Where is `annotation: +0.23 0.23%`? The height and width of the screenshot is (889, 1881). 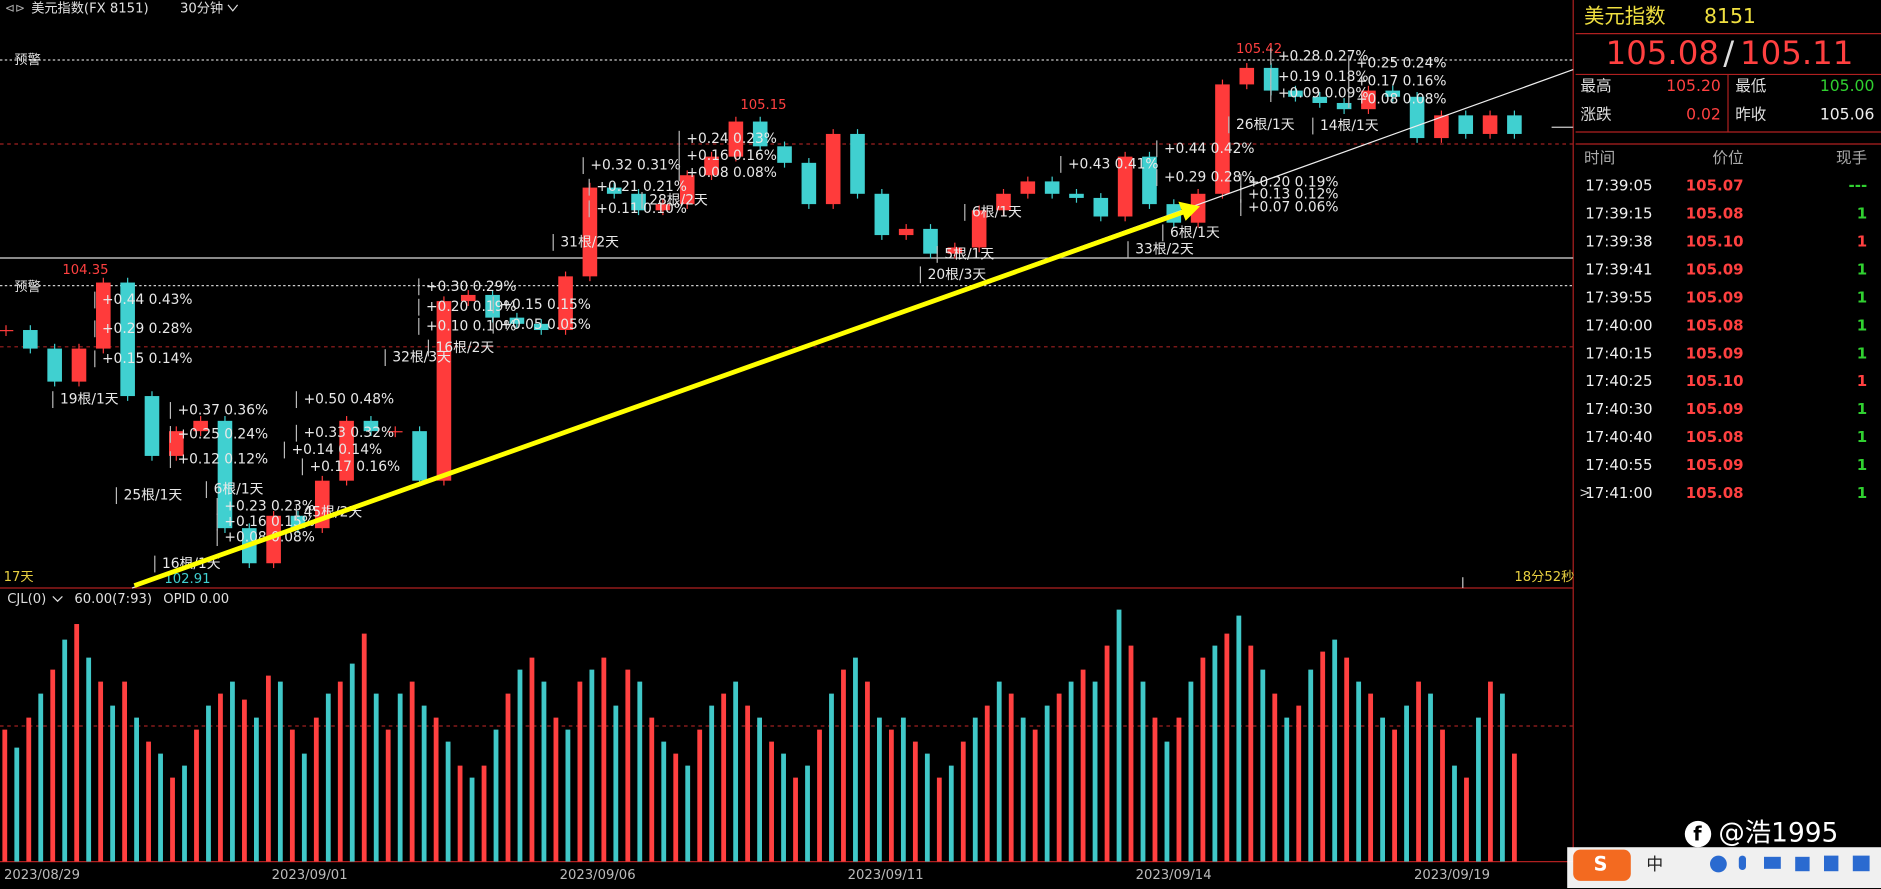
annotation: +0.23 0.23% is located at coordinates (269, 506).